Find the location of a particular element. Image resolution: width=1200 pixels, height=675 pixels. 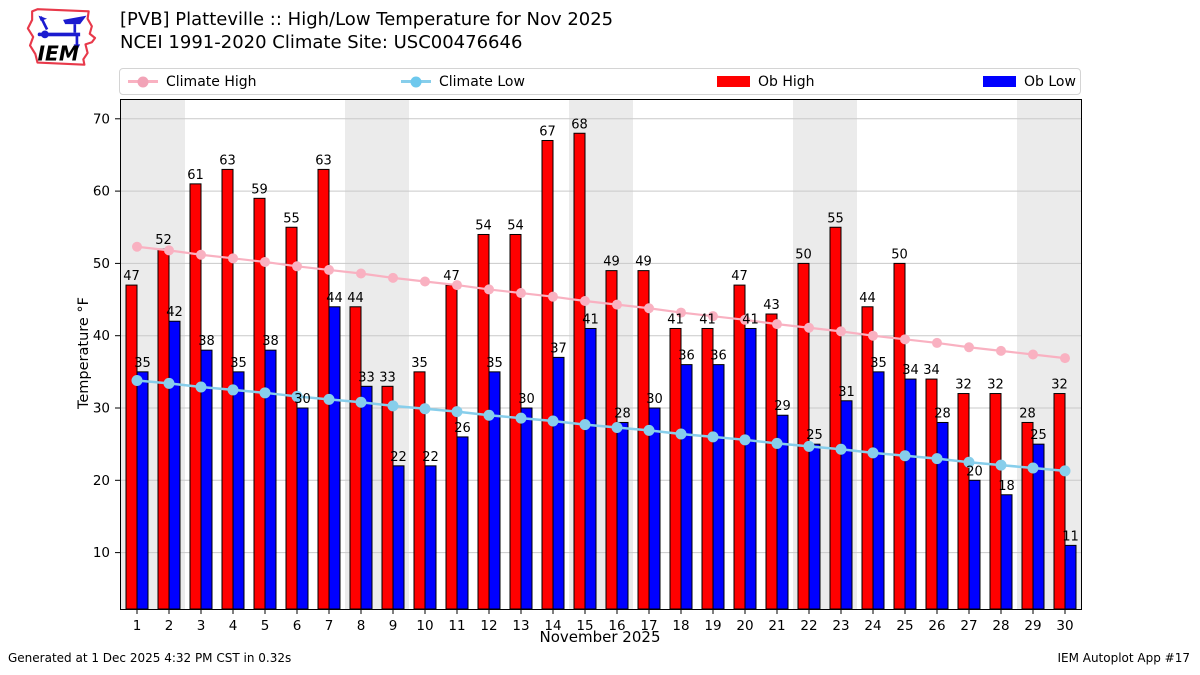

ob-low-value-label: 11 is located at coordinates (1070, 536).